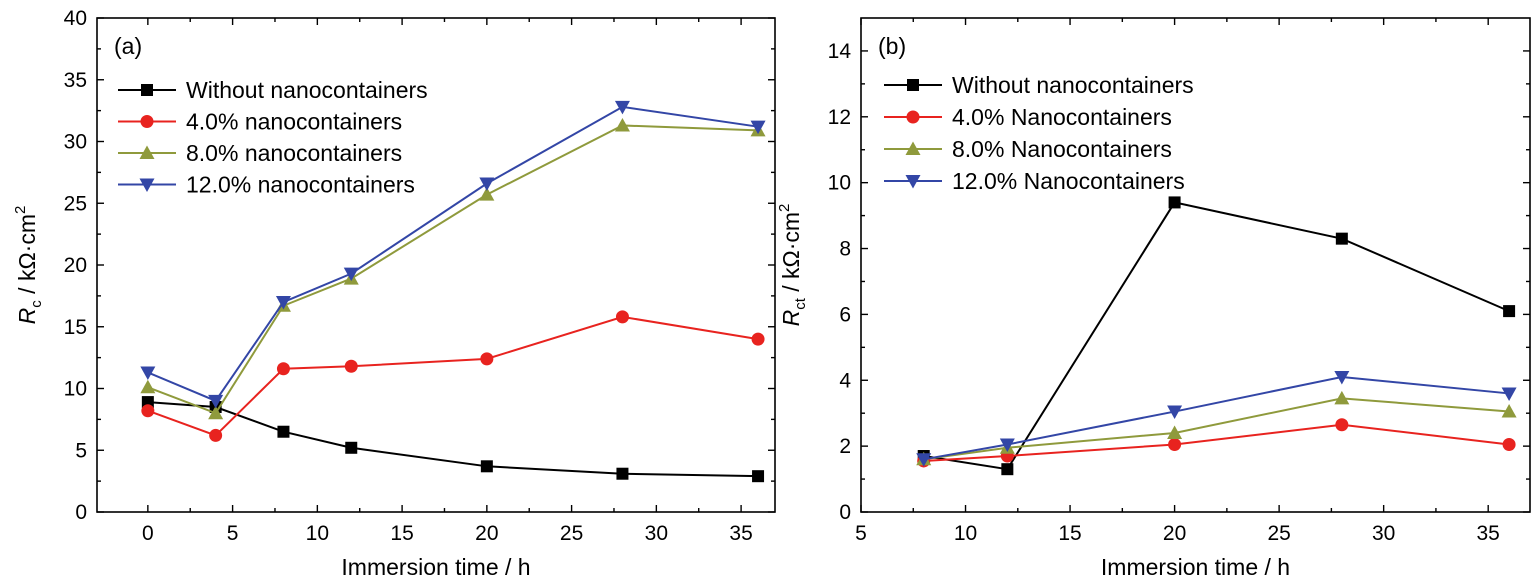 The height and width of the screenshot is (584, 1535). What do you see at coordinates (27, 316) in the screenshot?
I see `y-axis-symbol: R` at bounding box center [27, 316].